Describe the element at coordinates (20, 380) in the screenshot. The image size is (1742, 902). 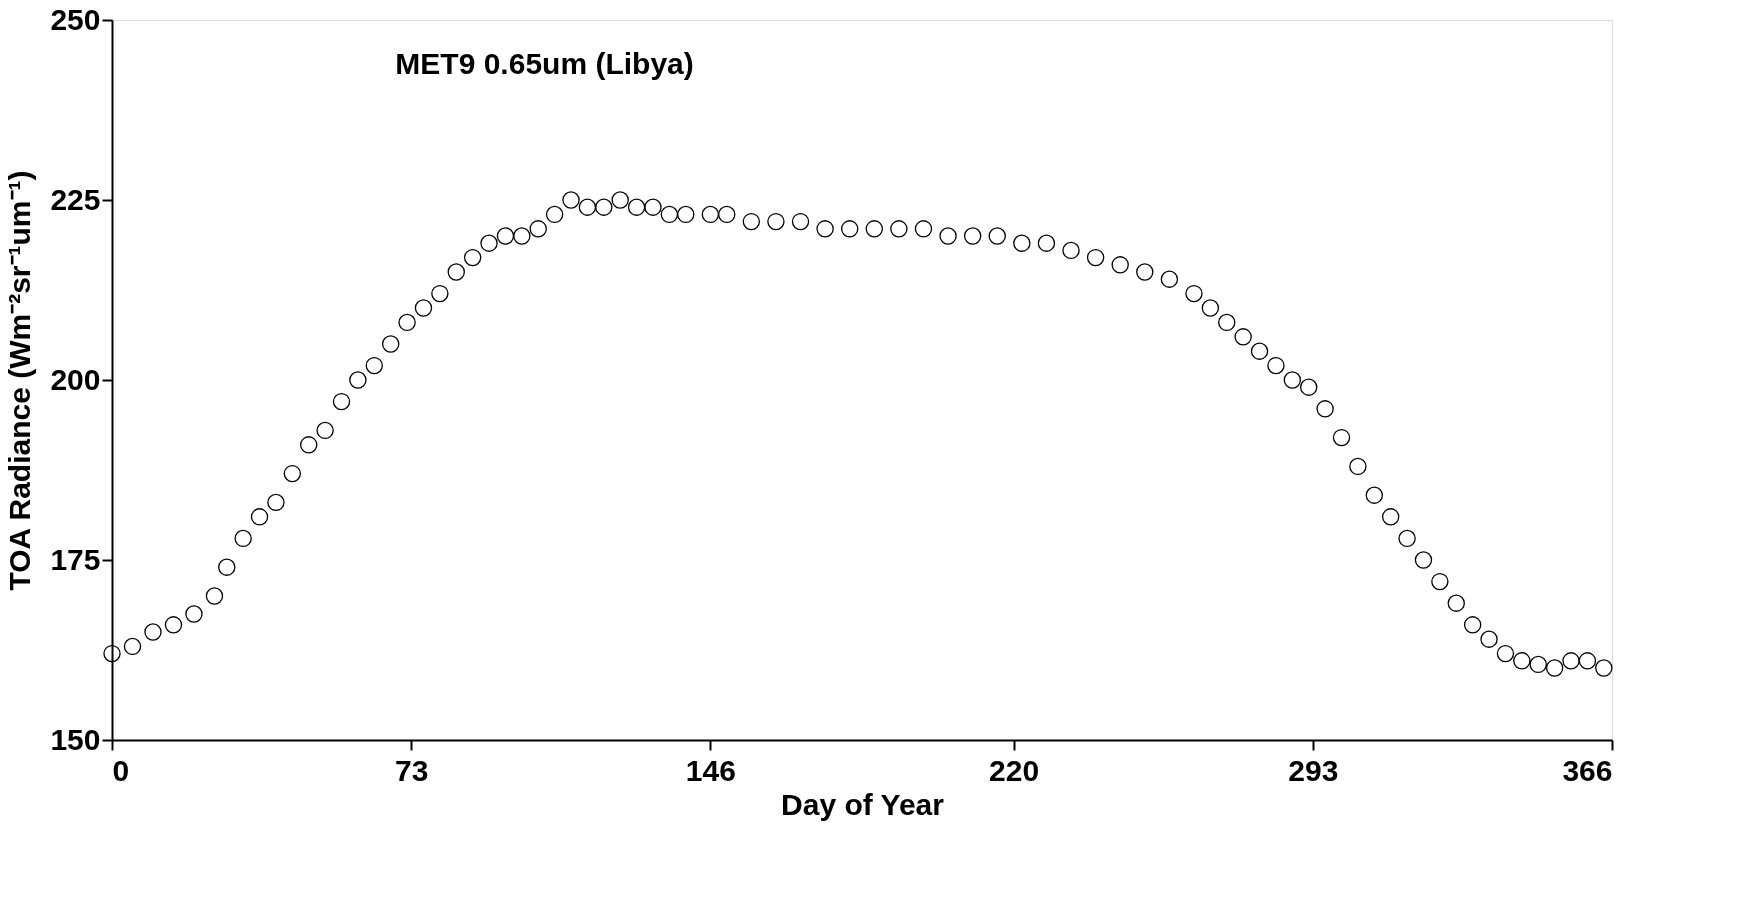
I see `y-axis-title: TOA Radiance (Wm⁻²sr⁻¹um⁻¹)` at that location.